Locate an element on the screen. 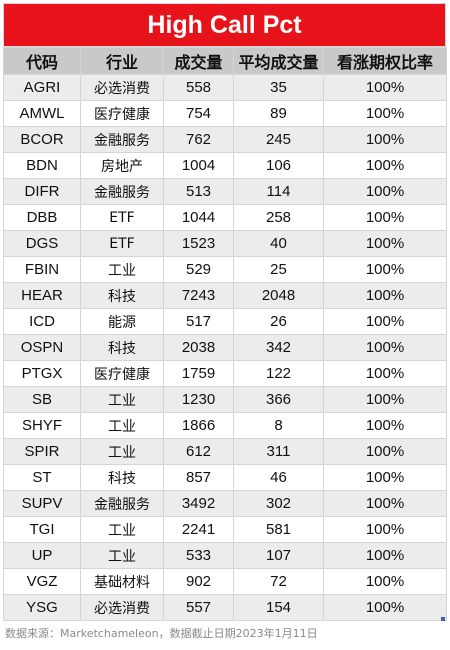 This screenshot has width=450, height=650. cell-avg-volume: 35 is located at coordinates (278, 87).